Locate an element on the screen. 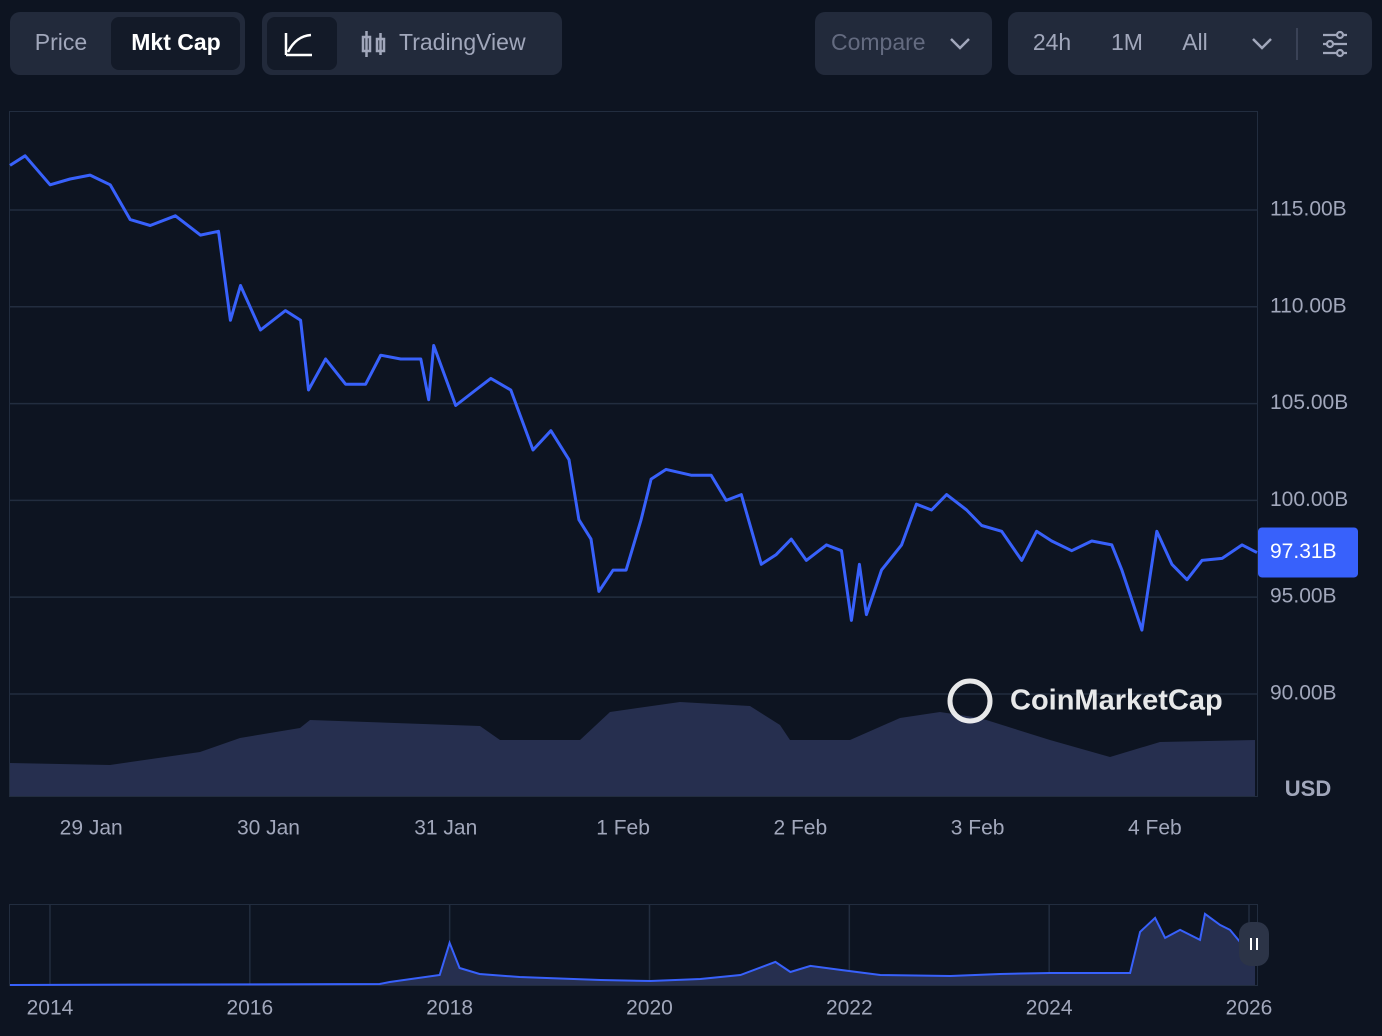  overview-line is located at coordinates (632, 949).